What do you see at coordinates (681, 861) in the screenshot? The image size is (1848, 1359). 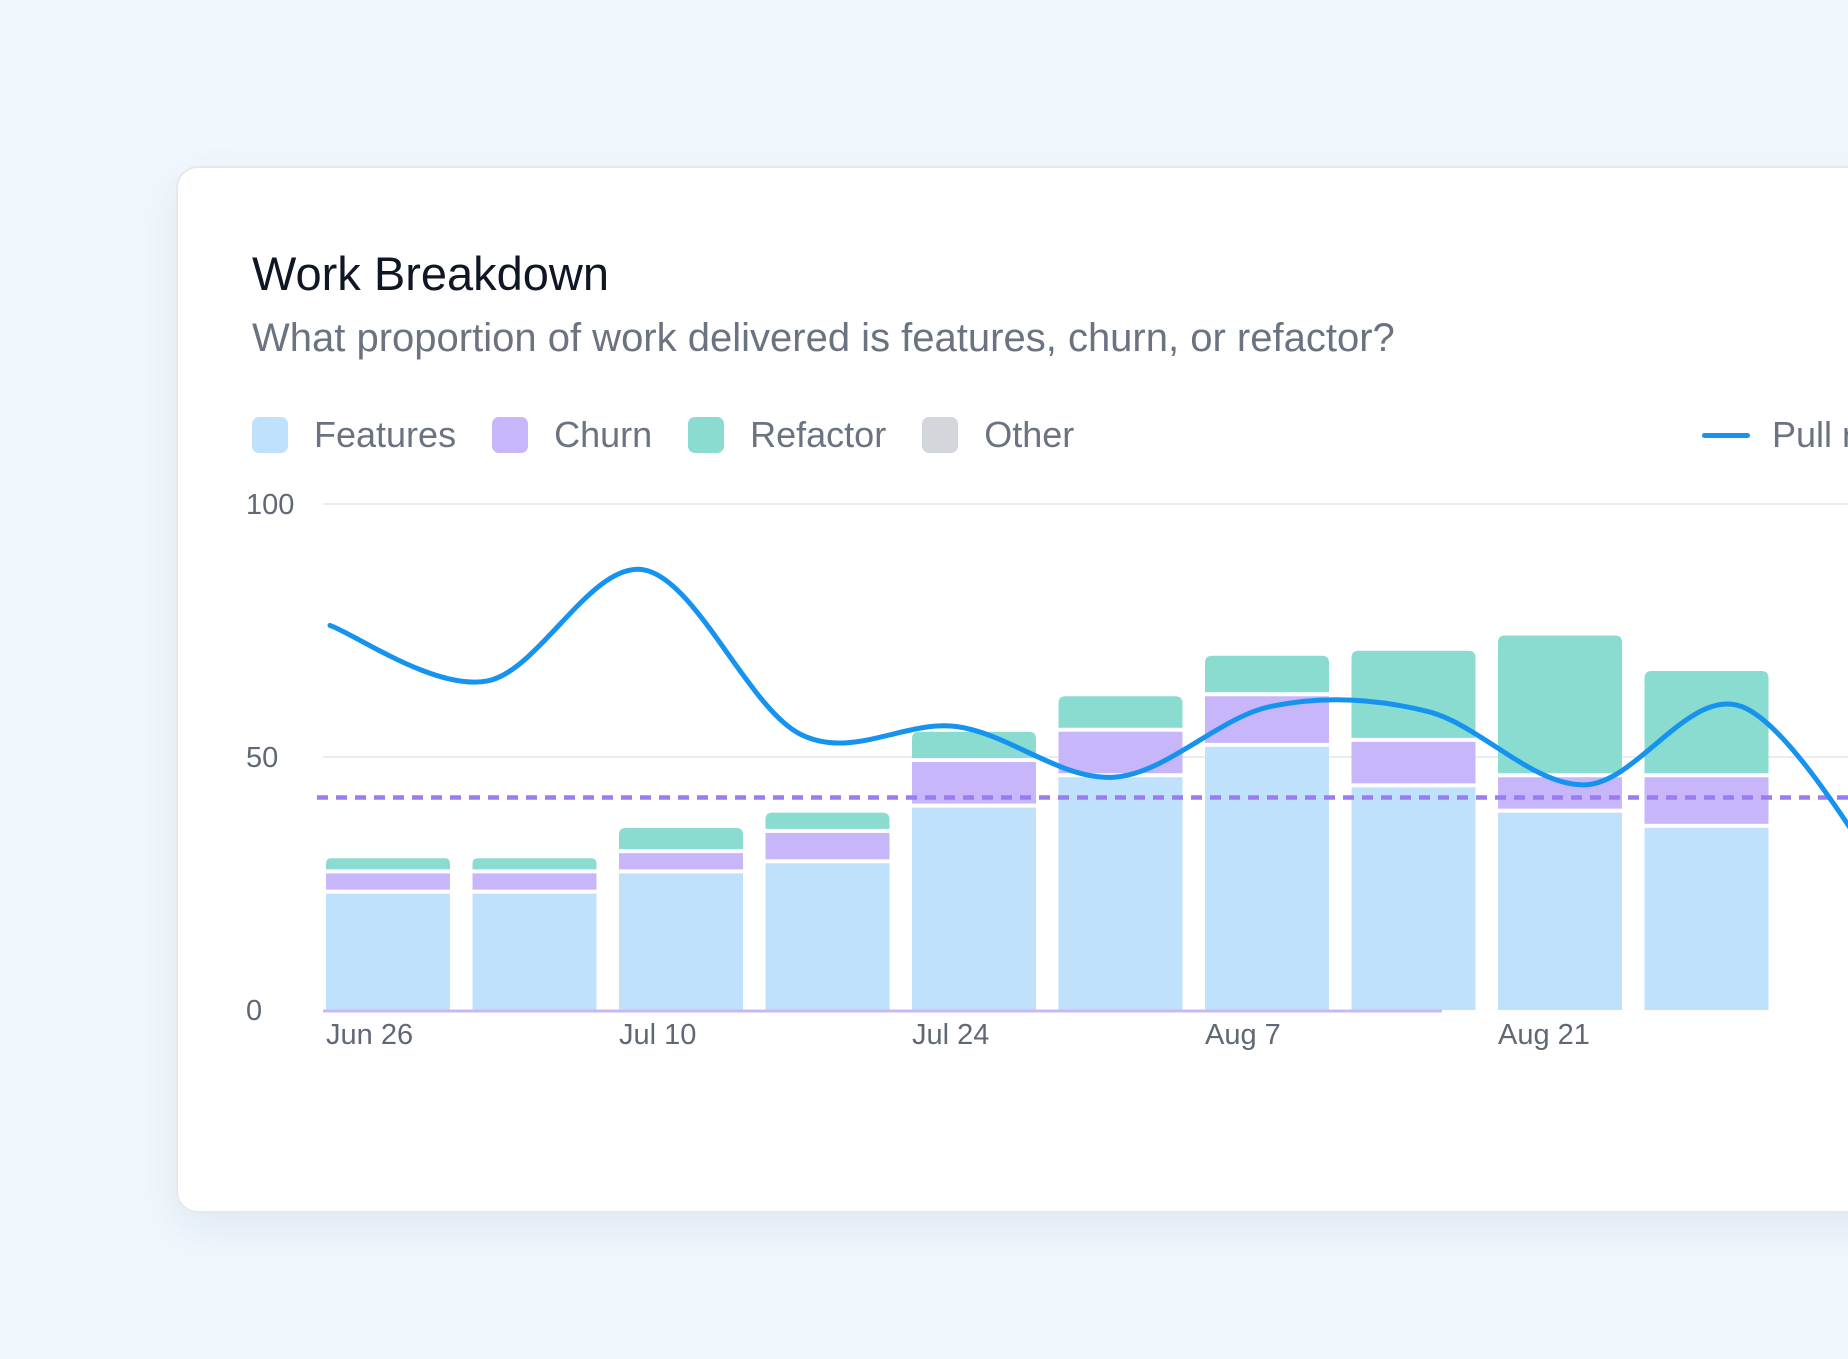 I see `bar-jul-10-churn` at bounding box center [681, 861].